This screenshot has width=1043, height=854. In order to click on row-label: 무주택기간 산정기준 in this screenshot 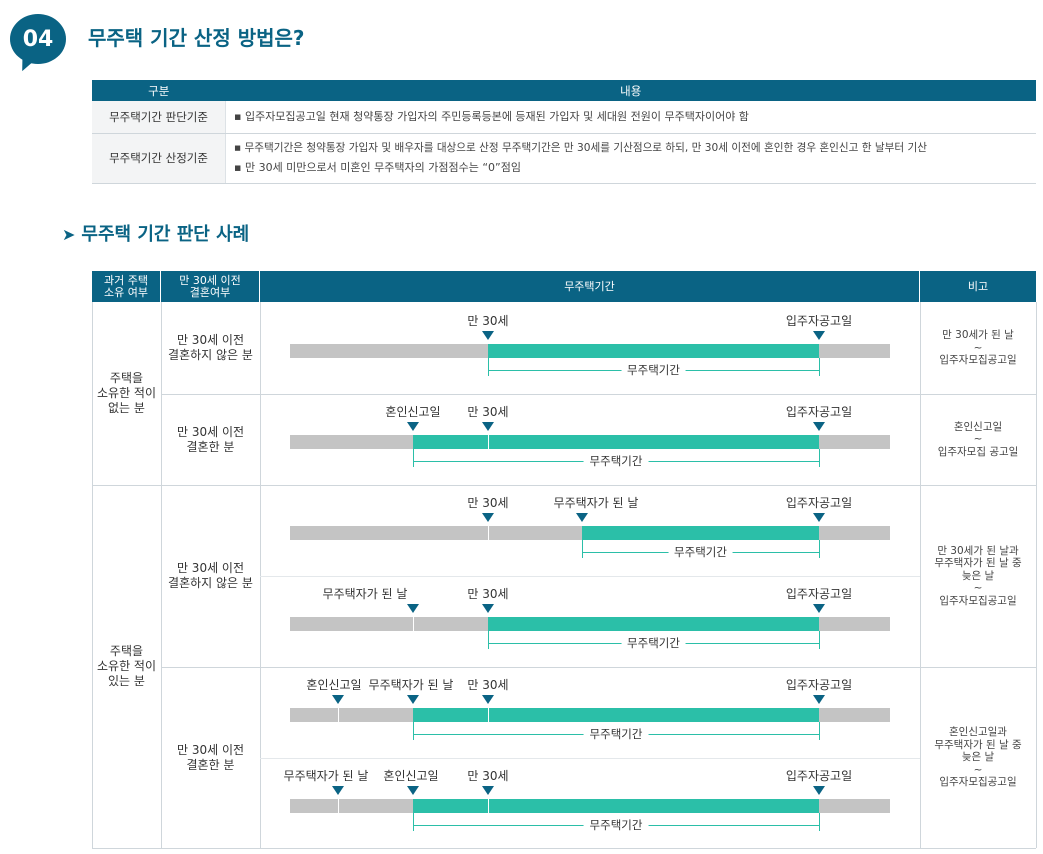, I will do `click(159, 158)`.